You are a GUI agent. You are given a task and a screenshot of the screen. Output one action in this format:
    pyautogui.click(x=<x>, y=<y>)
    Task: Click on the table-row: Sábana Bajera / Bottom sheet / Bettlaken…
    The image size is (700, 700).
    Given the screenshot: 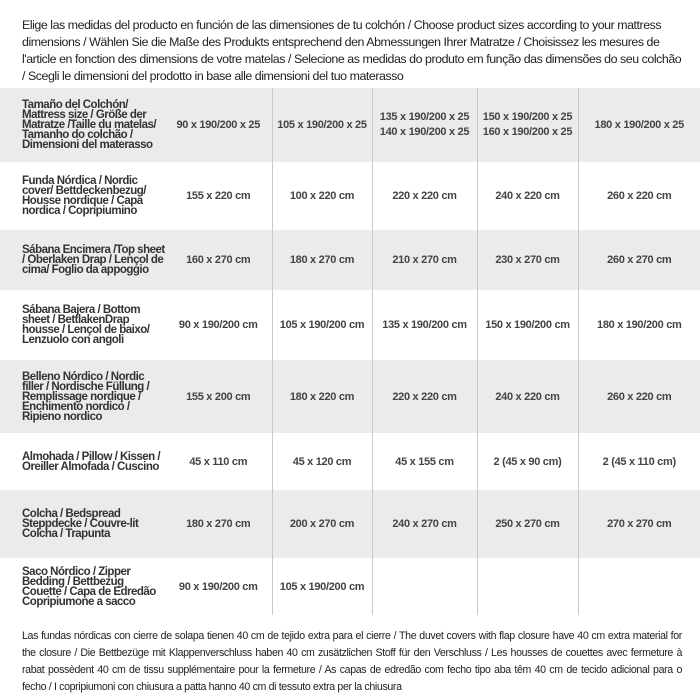 What is the action you would take?
    pyautogui.click(x=350, y=325)
    